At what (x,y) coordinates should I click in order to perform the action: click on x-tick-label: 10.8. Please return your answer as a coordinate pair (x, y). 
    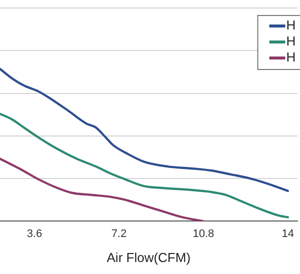
    Looking at the image, I should click on (203, 234).